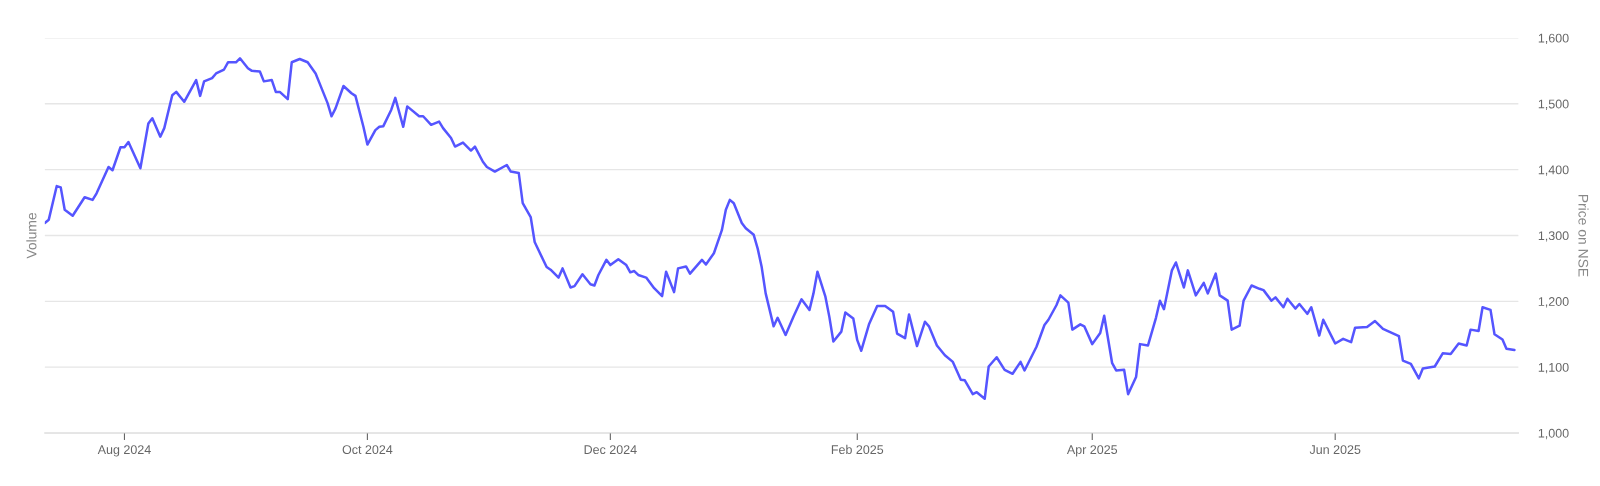  I want to click on y2-tick-label: 1,000, so click(1553, 434).